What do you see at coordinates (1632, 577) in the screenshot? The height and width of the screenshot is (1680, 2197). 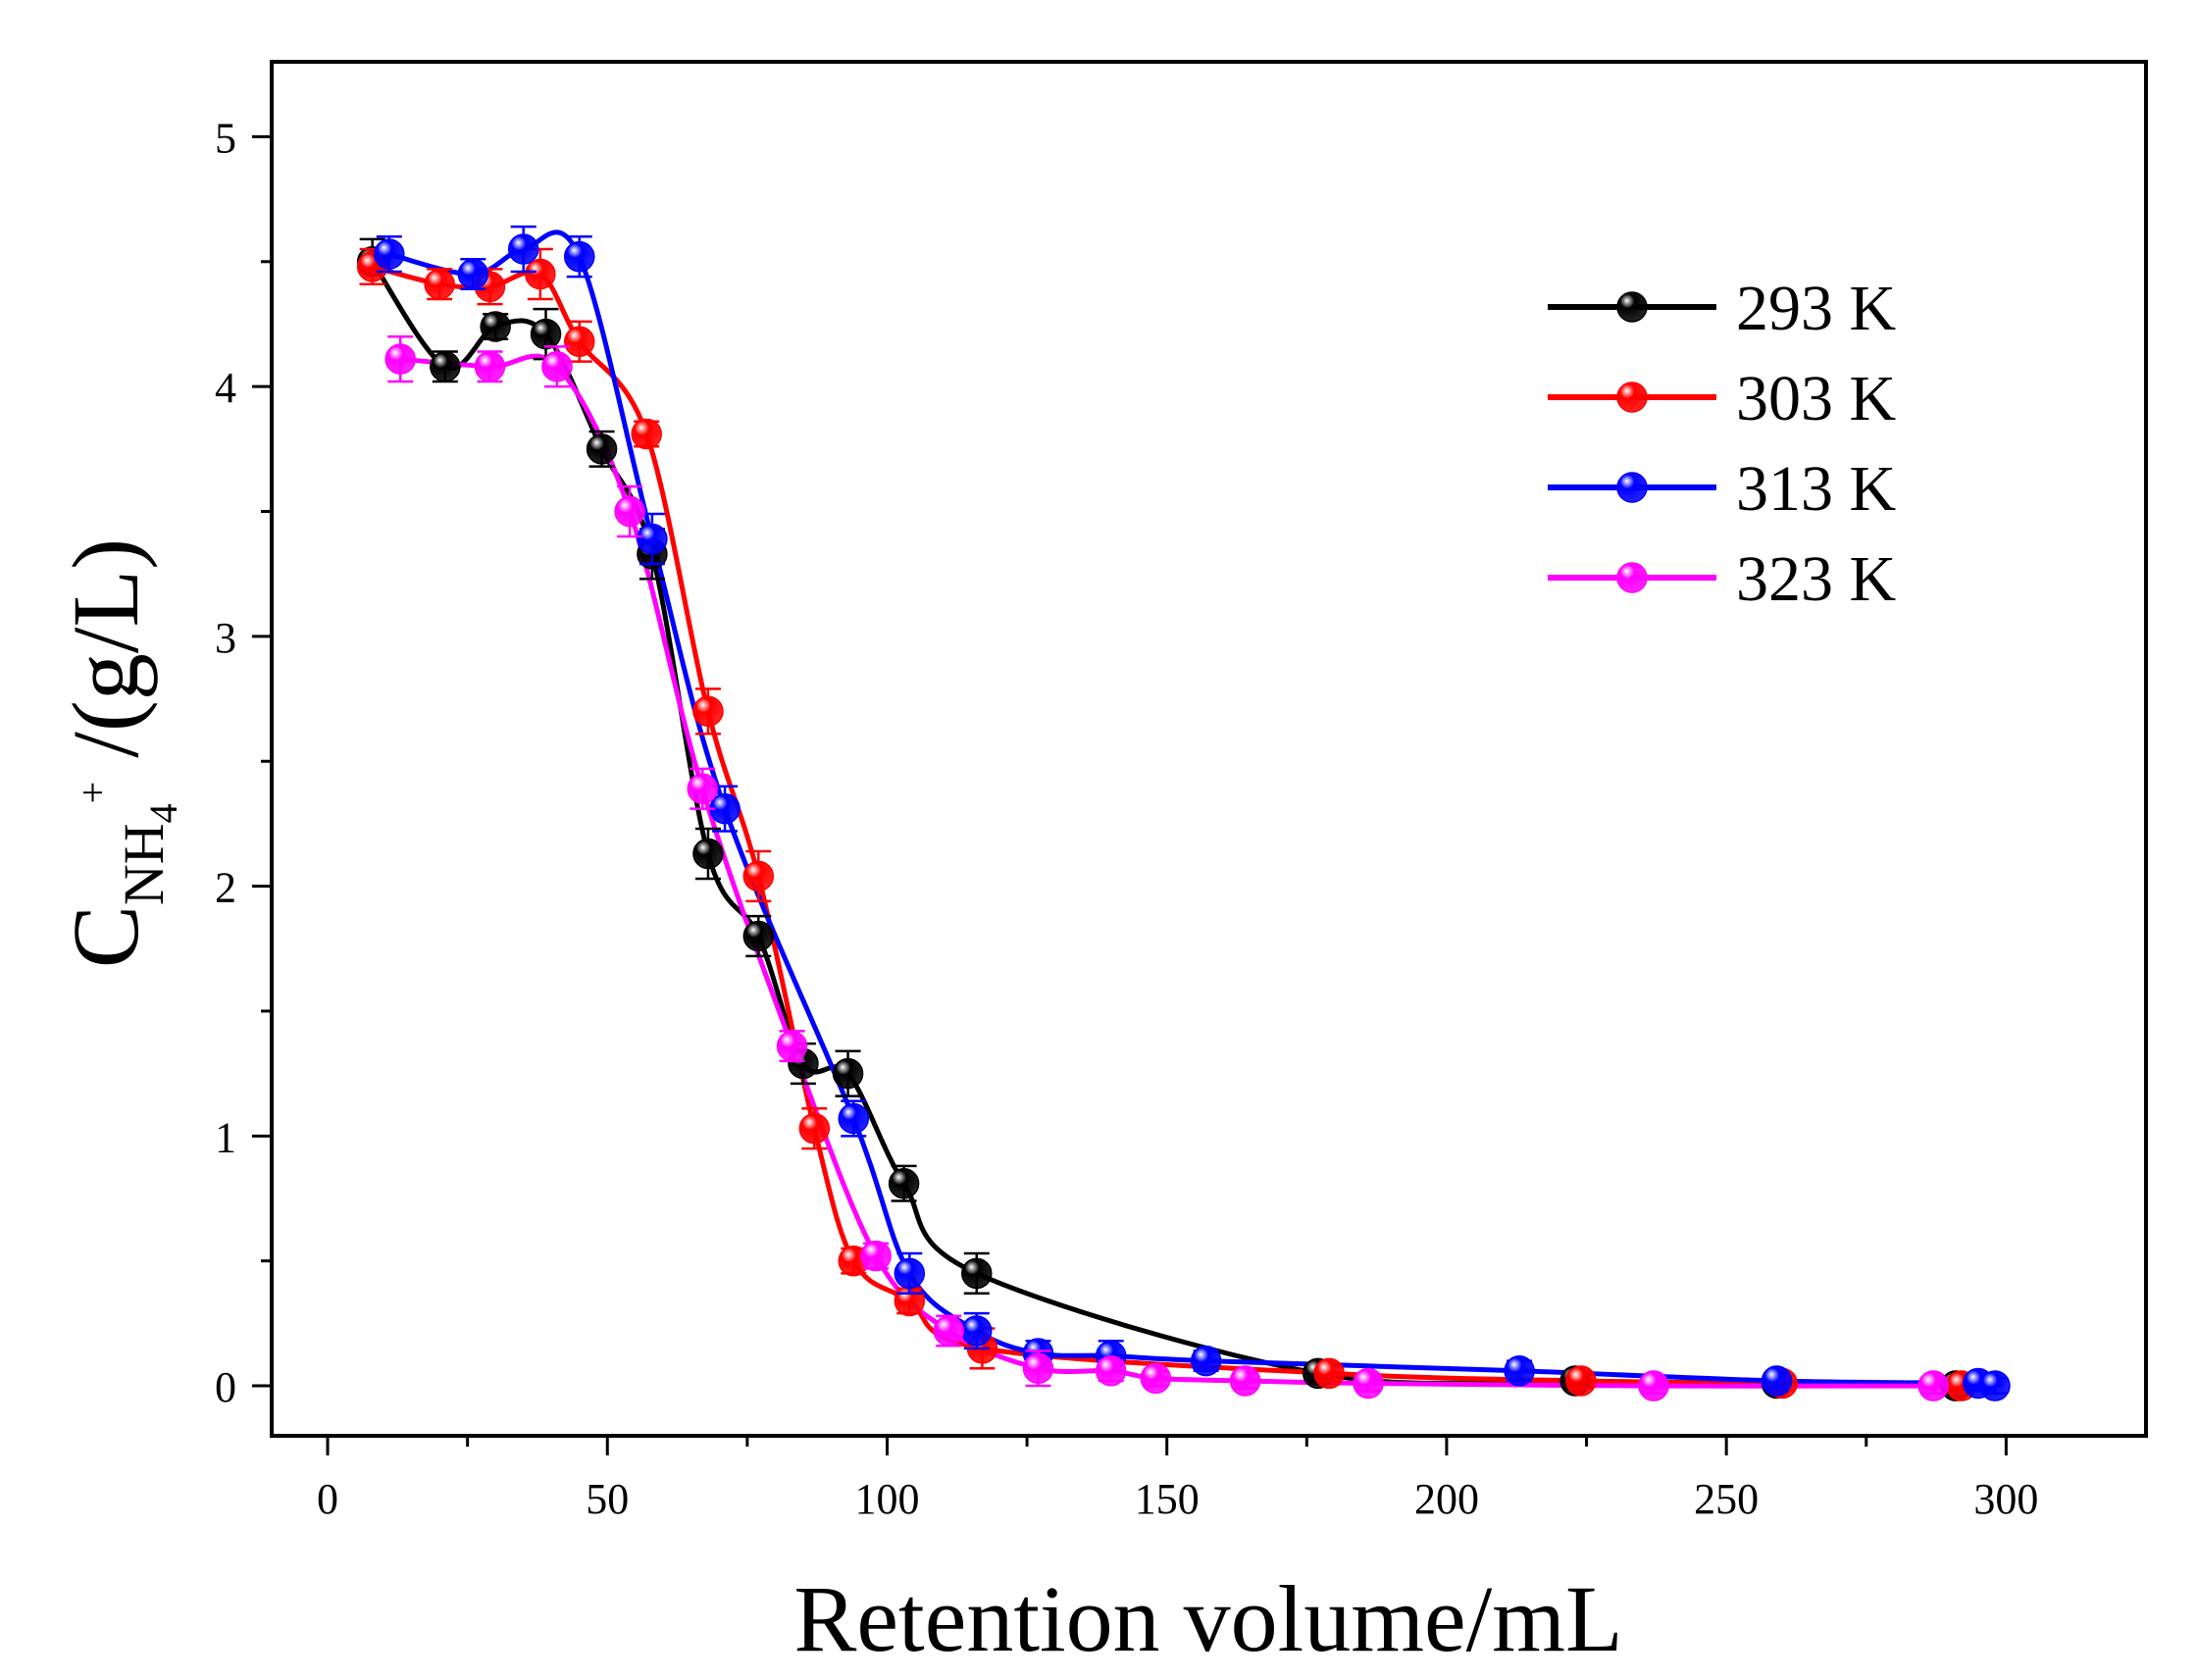 I see `legend-marker-323-k` at bounding box center [1632, 577].